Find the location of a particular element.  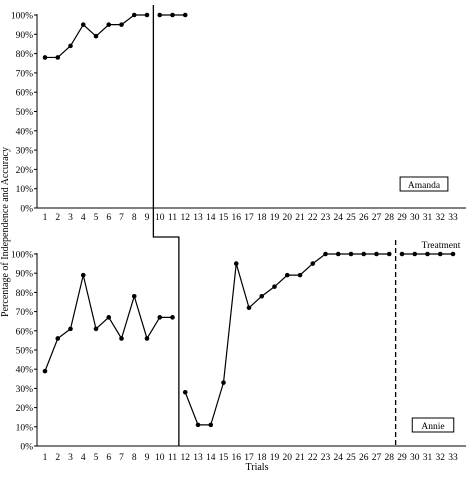

x-tick-label: 5 is located at coordinates (96, 458).